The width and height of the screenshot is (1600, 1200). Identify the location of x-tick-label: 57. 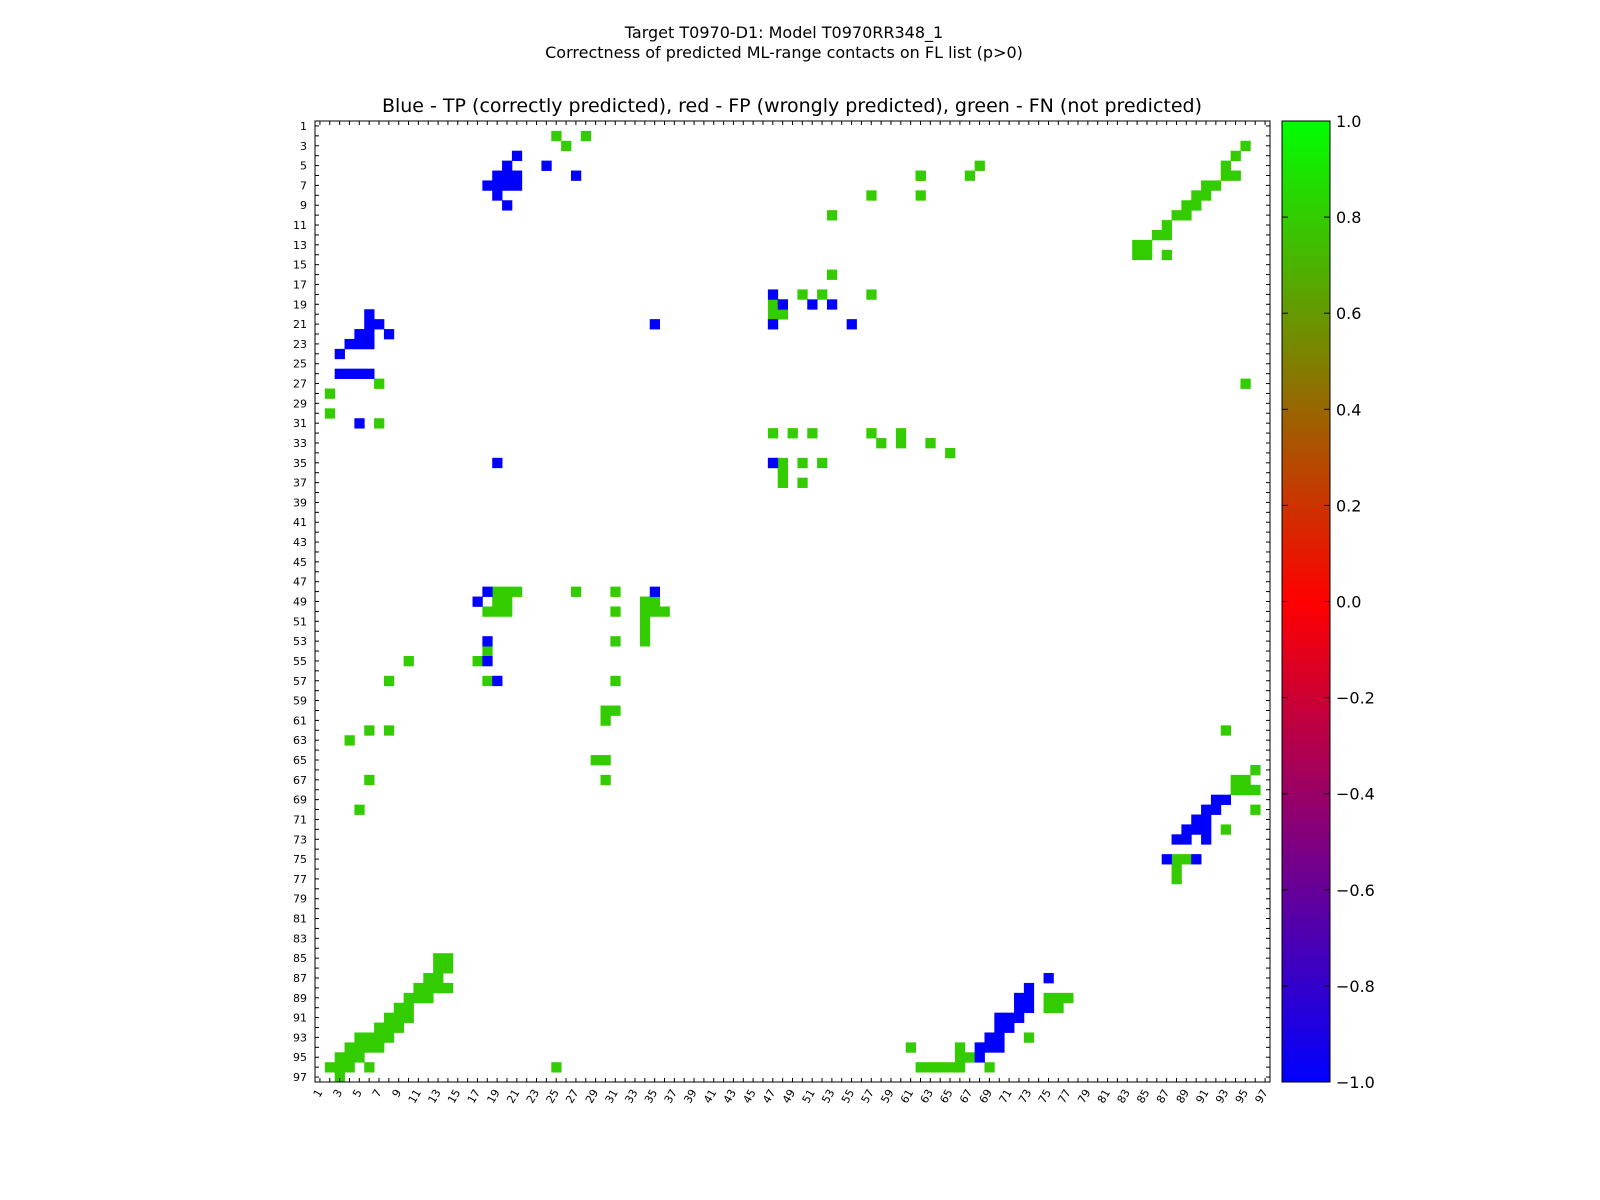
(868, 1096).